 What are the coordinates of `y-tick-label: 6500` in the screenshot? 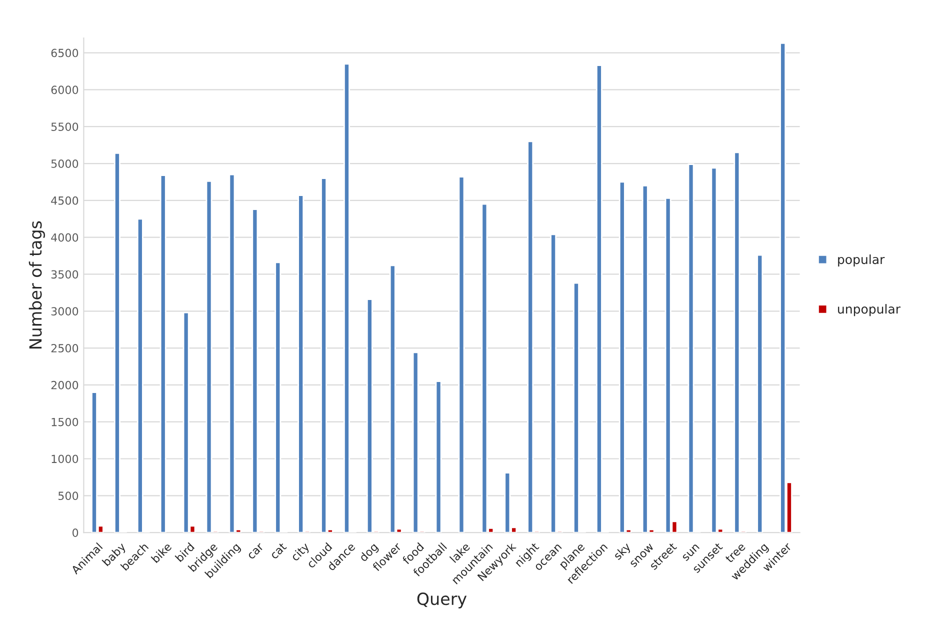 It's located at (64, 53).